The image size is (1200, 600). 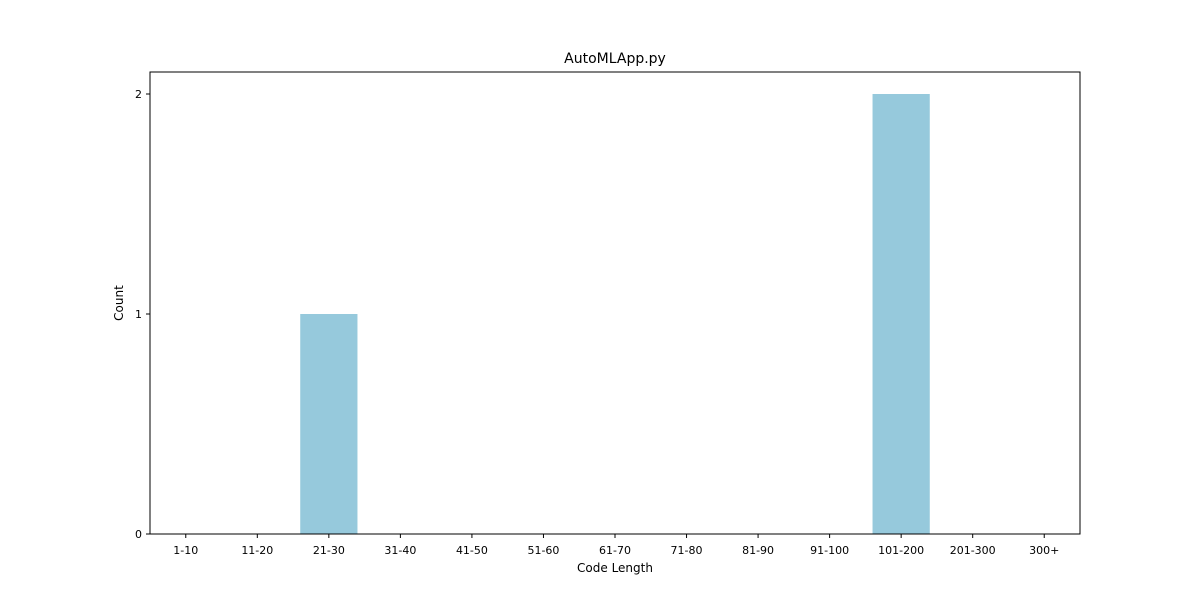 What do you see at coordinates (185, 550) in the screenshot?
I see `x-tick-label: 1-10` at bounding box center [185, 550].